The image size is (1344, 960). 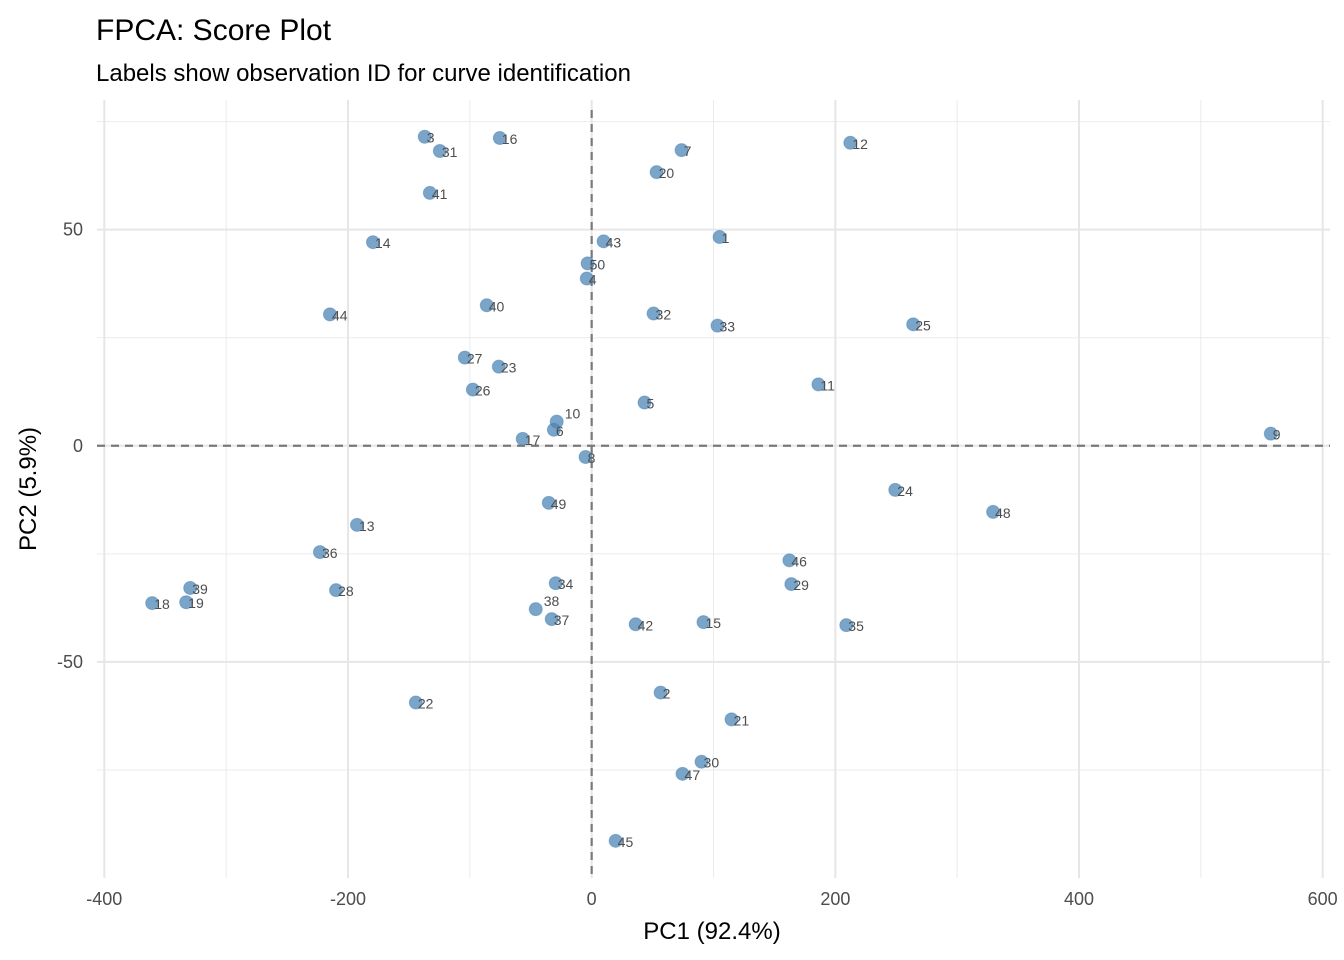 I want to click on x-tick-label: 0, so click(x=592, y=899).